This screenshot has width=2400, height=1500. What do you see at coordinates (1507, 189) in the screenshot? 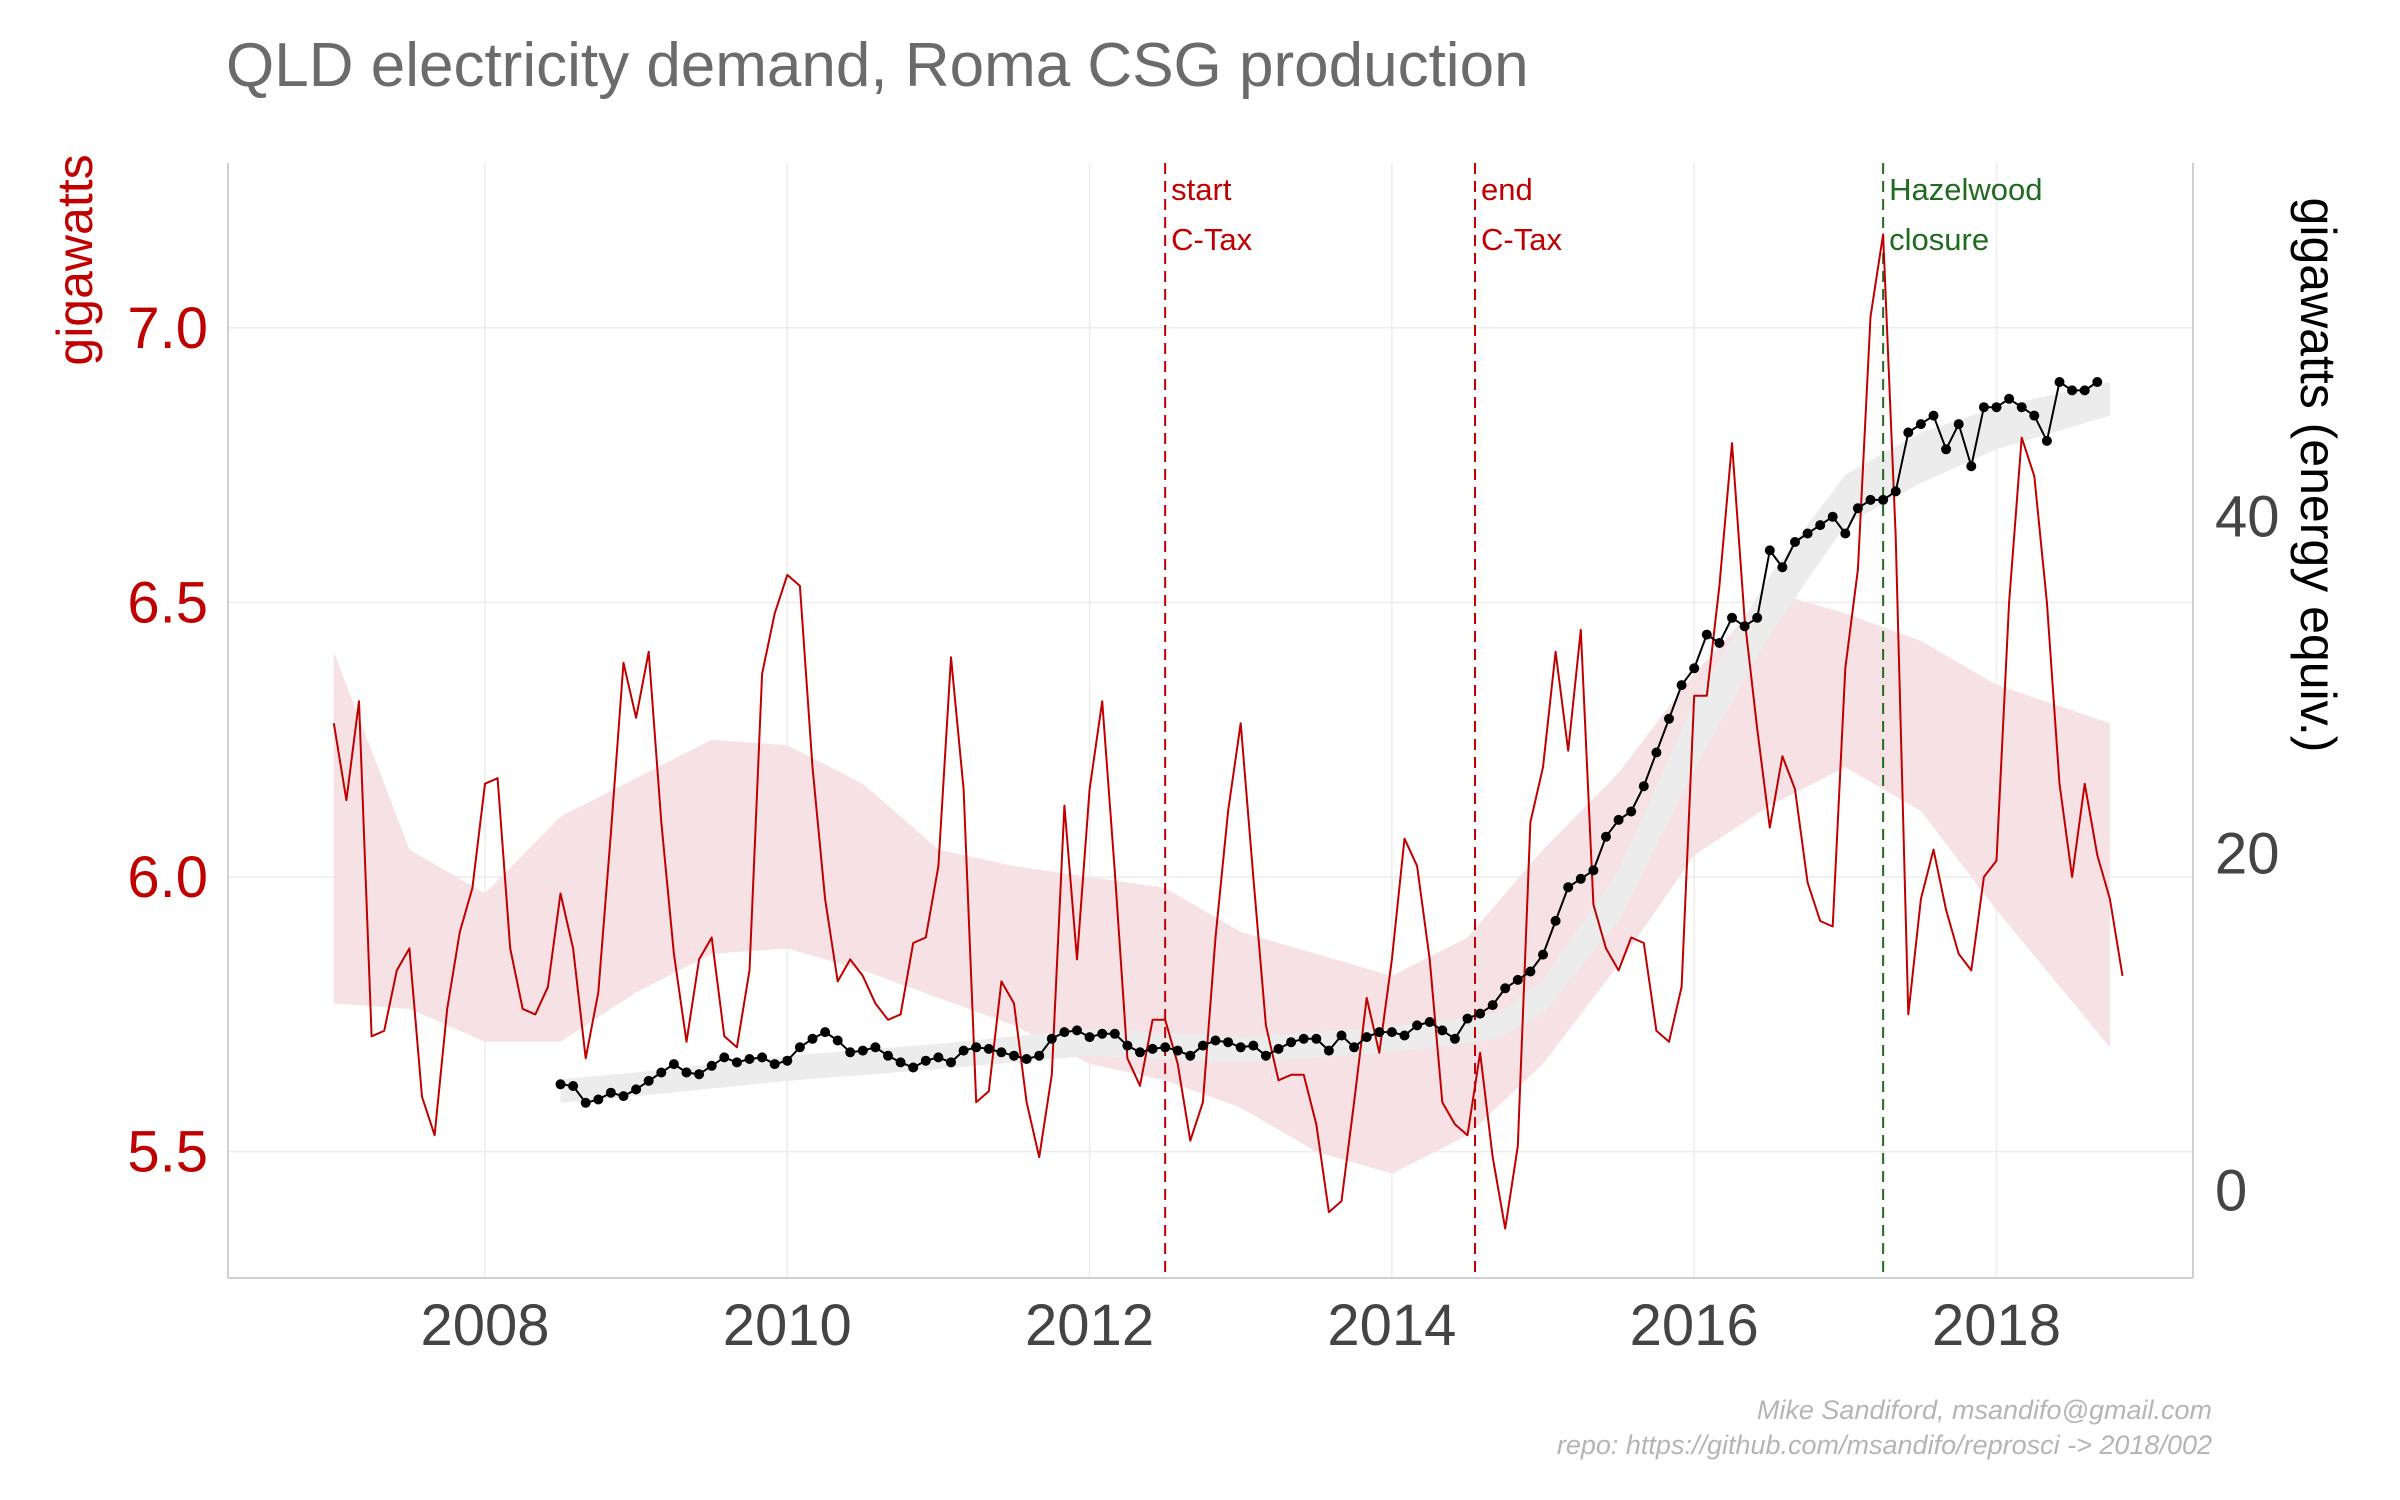
I see `annotation-label: end` at bounding box center [1507, 189].